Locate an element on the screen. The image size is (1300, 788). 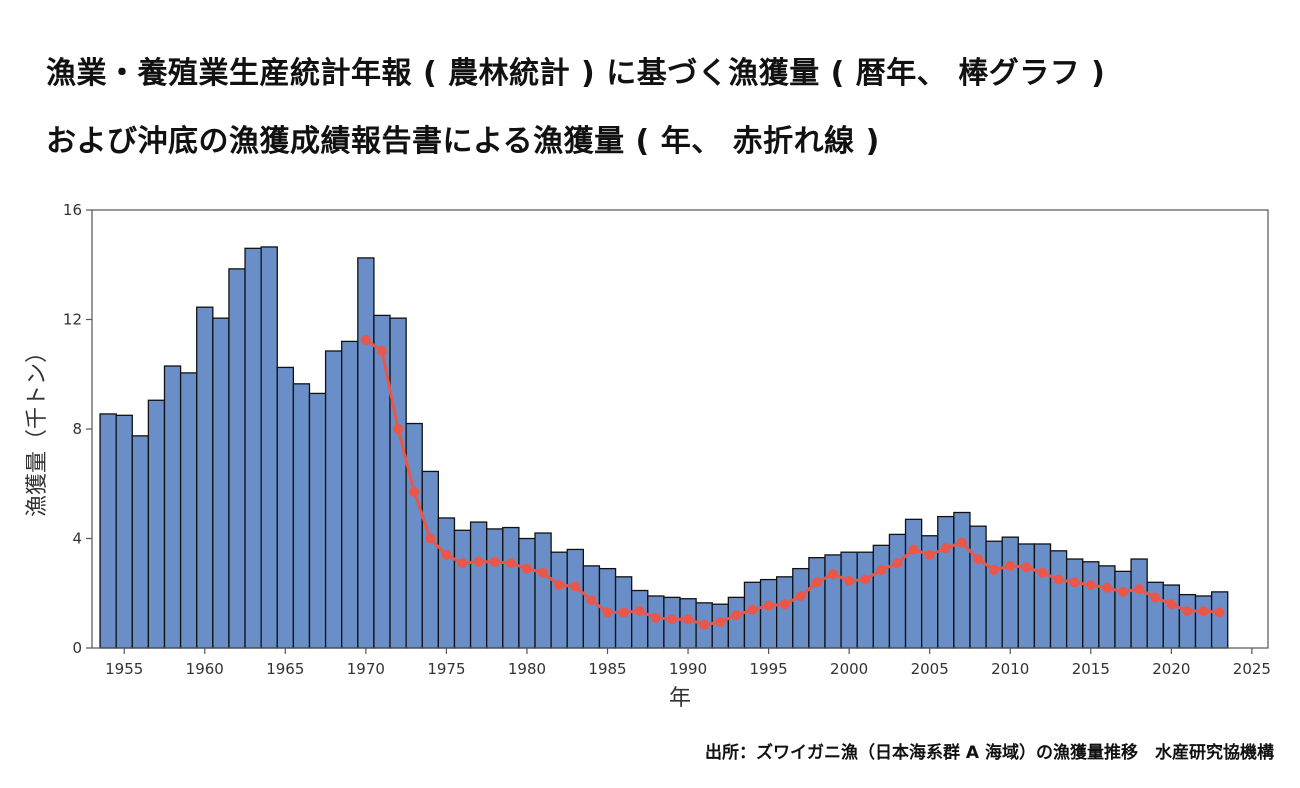
bar-1954 is located at coordinates (108, 531).